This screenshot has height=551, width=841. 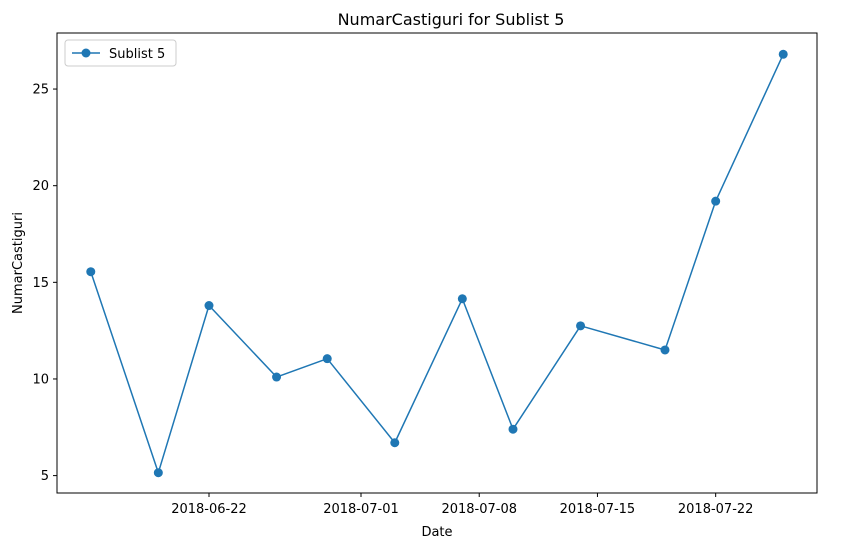 I want to click on y-tick-label: 15, so click(x=40, y=283).